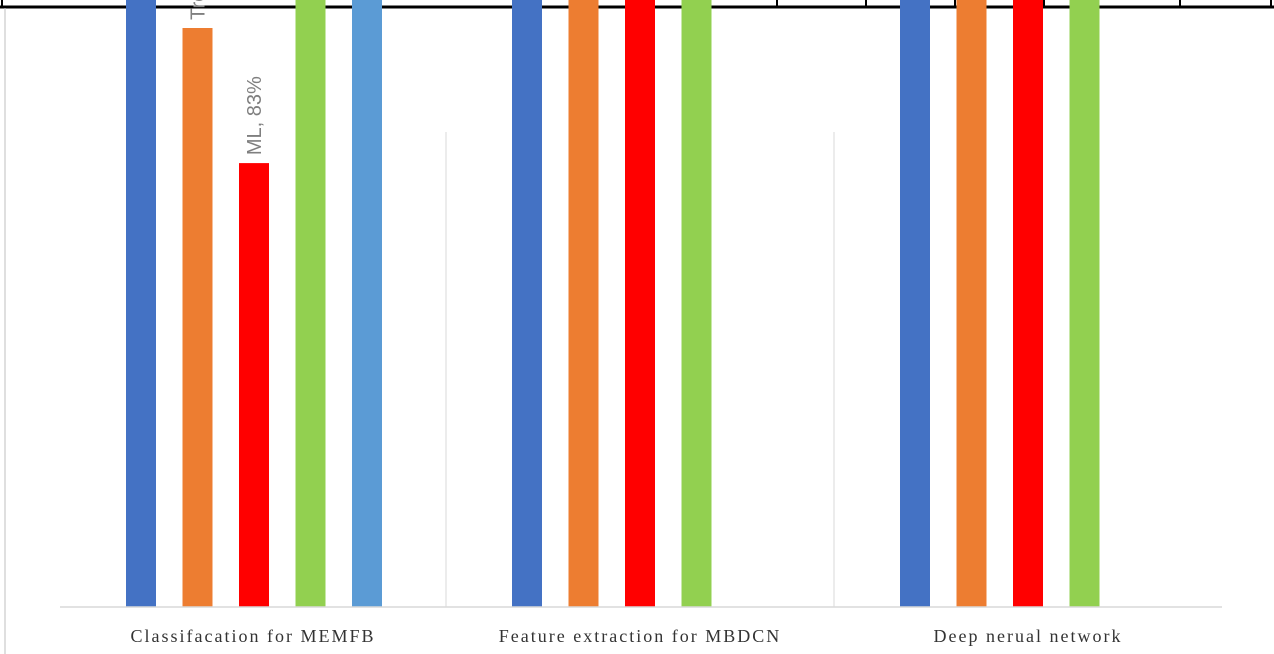 The width and height of the screenshot is (1274, 654). What do you see at coordinates (310, 303) in the screenshot?
I see `bar-knn` at bounding box center [310, 303].